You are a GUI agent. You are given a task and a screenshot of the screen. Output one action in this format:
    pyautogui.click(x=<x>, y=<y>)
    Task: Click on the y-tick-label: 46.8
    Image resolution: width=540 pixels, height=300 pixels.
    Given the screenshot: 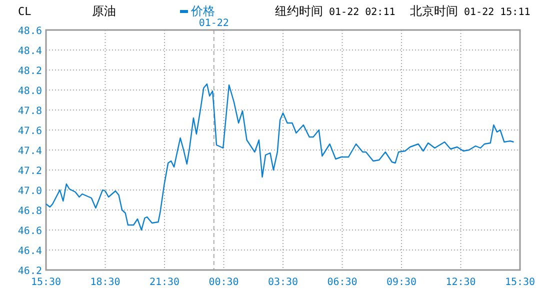 What is the action you would take?
    pyautogui.click(x=30, y=211)
    